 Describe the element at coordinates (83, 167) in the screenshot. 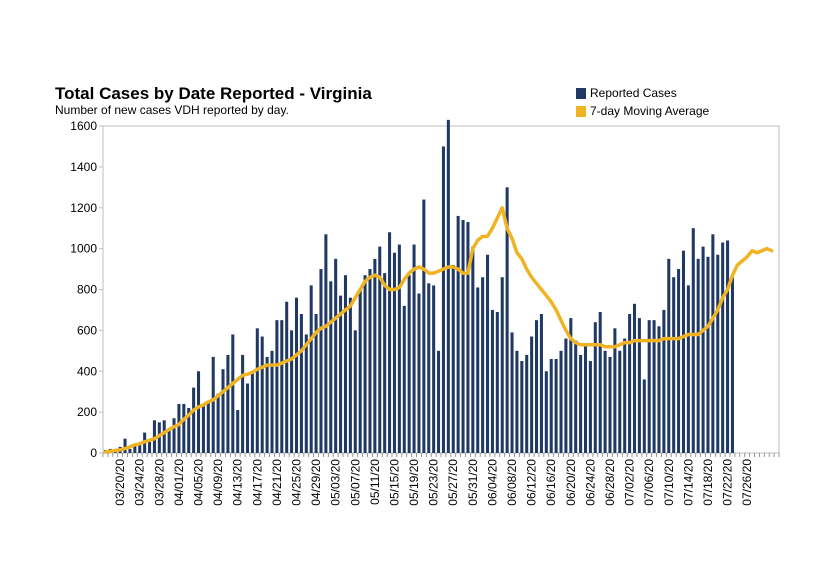

I see `y-tick-label: 1400` at that location.